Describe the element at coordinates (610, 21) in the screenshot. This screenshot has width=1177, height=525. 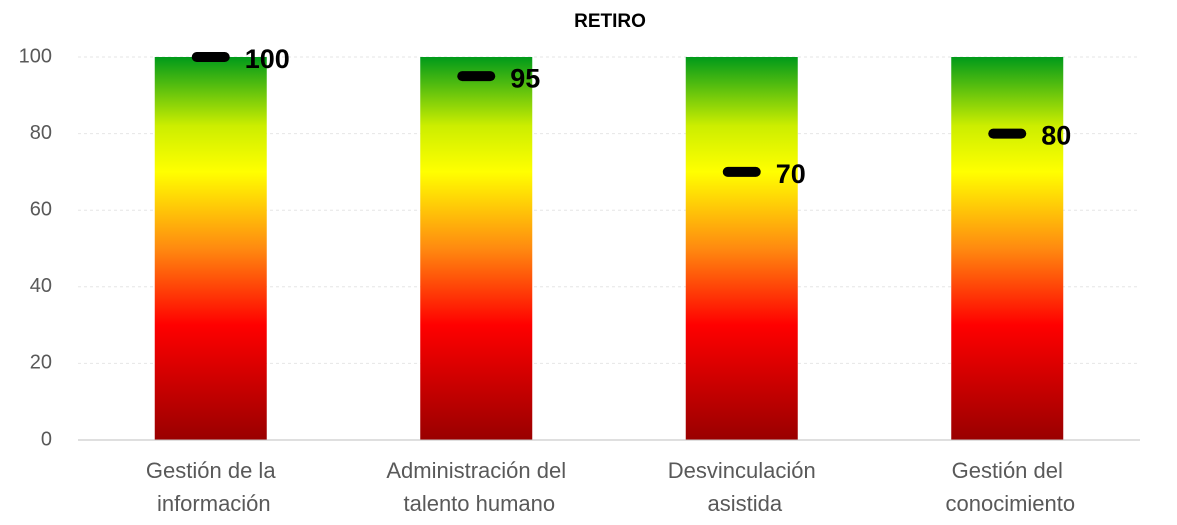
I see `chart-title: RETIRO` at that location.